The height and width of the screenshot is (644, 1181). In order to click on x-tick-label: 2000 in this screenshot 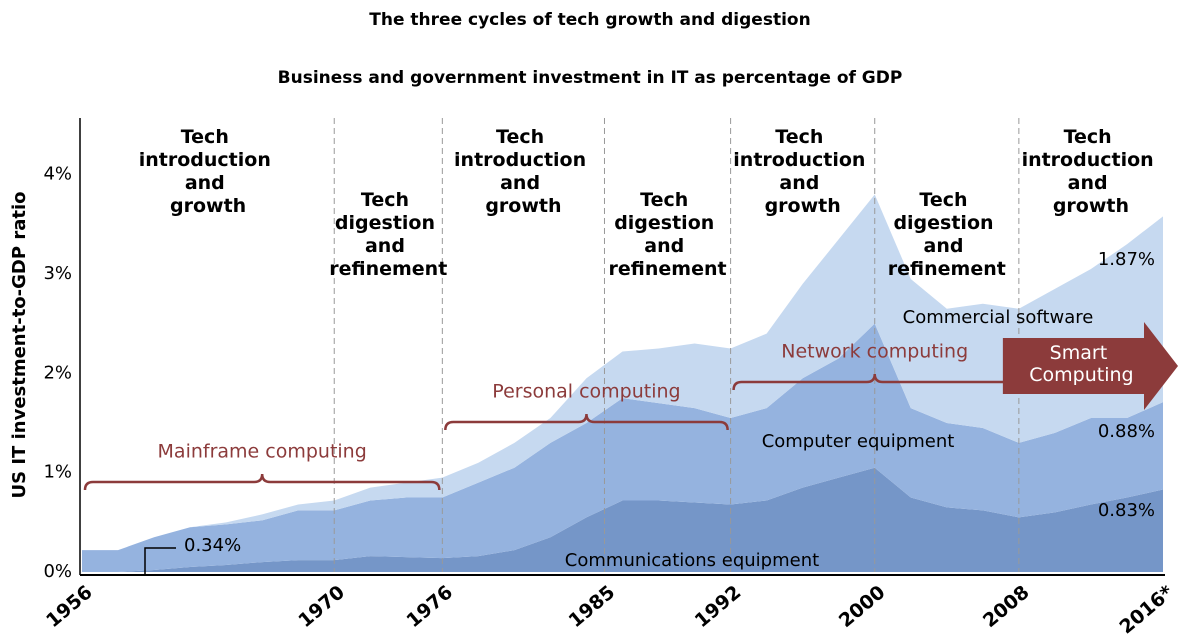, I will do `click(862, 606)`.